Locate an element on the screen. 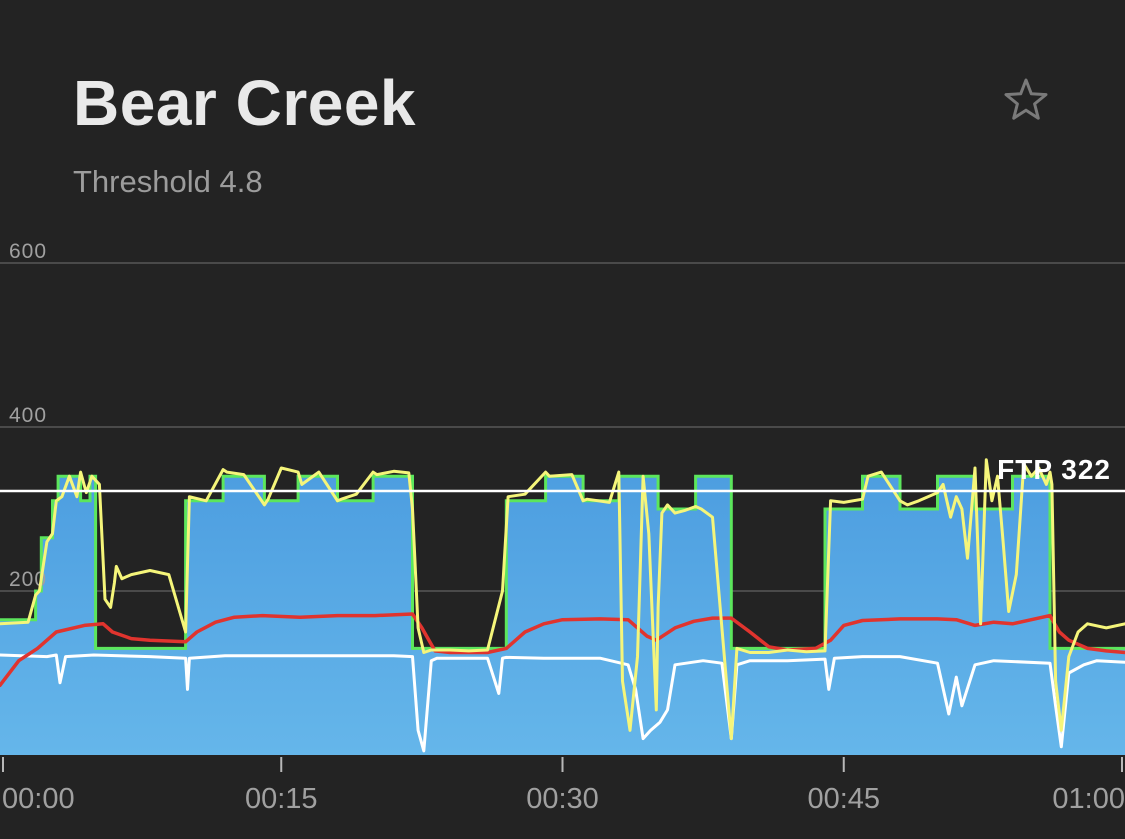  favorite-button is located at coordinates (1026, 100).